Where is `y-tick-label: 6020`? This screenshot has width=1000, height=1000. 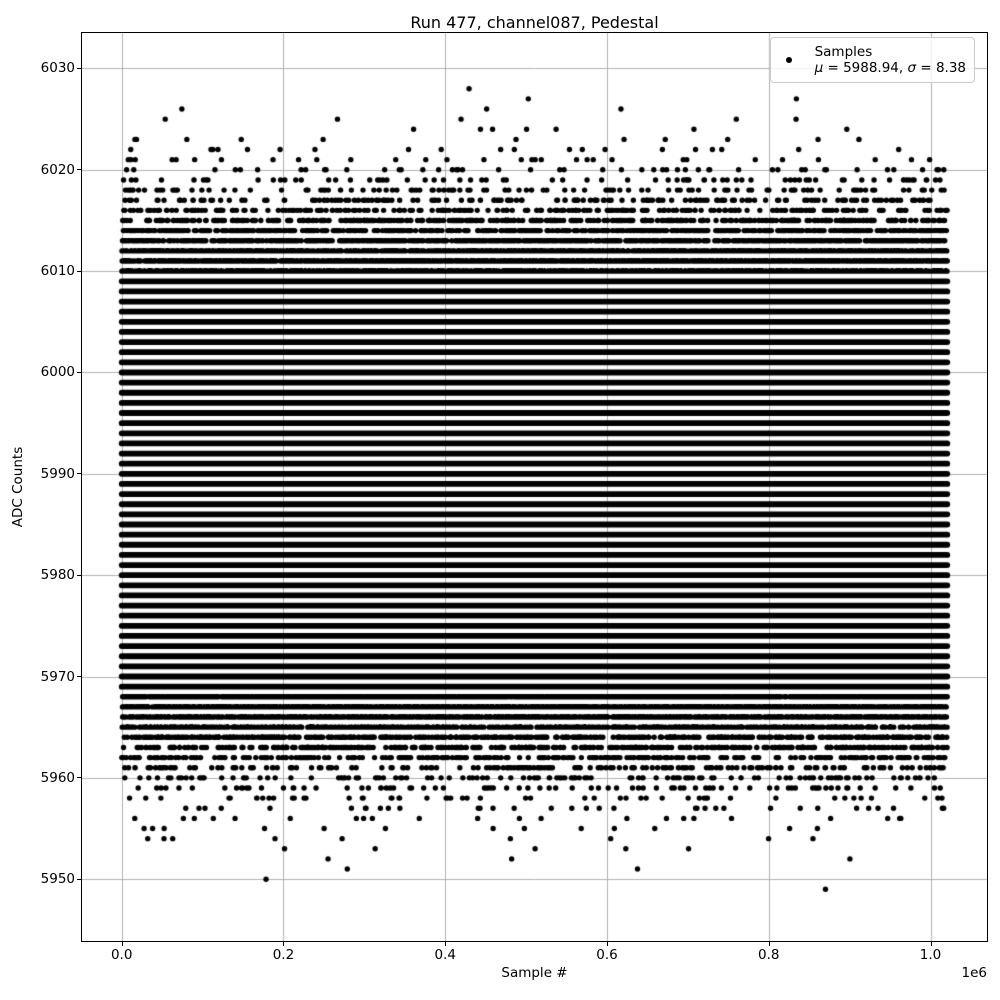
y-tick-label: 6020 is located at coordinates (57, 169).